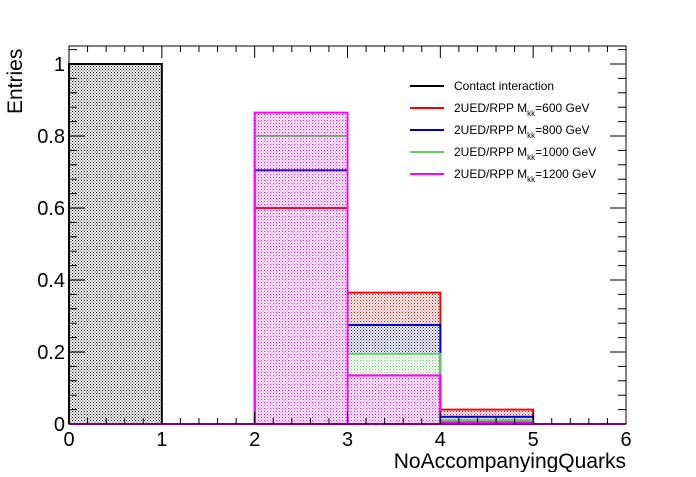 The width and height of the screenshot is (696, 477). Describe the element at coordinates (51, 137) in the screenshot. I see `y-tick-label: 0.8` at that location.